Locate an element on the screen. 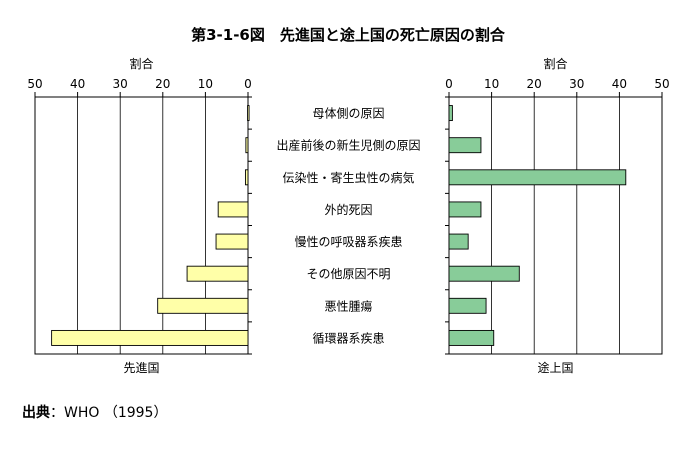 The width and height of the screenshot is (696, 451). category-label: 伝染性・寄生虫性の病気 is located at coordinates (348, 177).